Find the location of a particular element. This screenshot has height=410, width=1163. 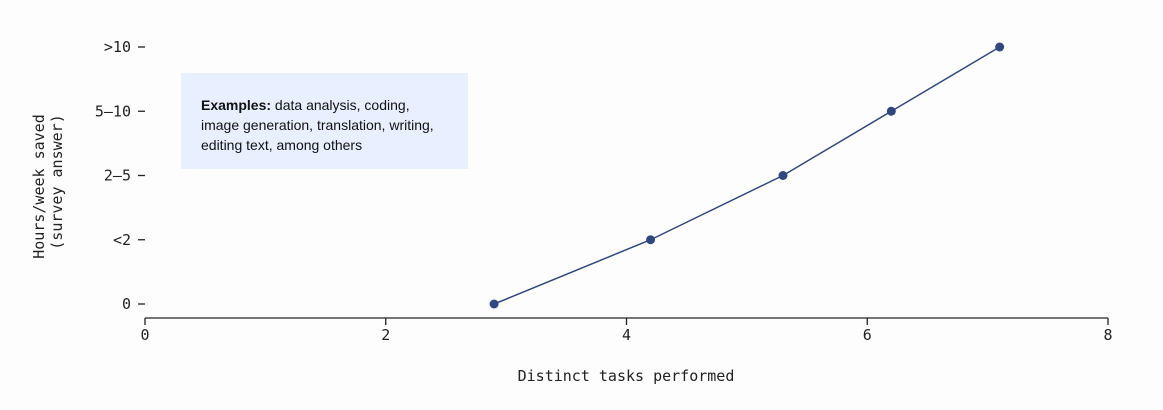

y-tick-label: 0 is located at coordinates (126, 304).